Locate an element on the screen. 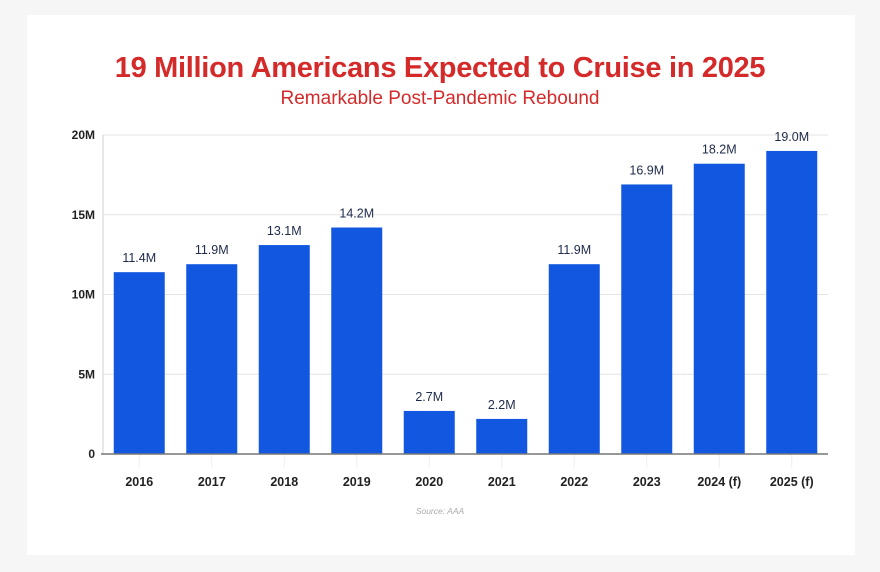 This screenshot has width=880, height=572. y-tick-label: 0 is located at coordinates (91, 454).